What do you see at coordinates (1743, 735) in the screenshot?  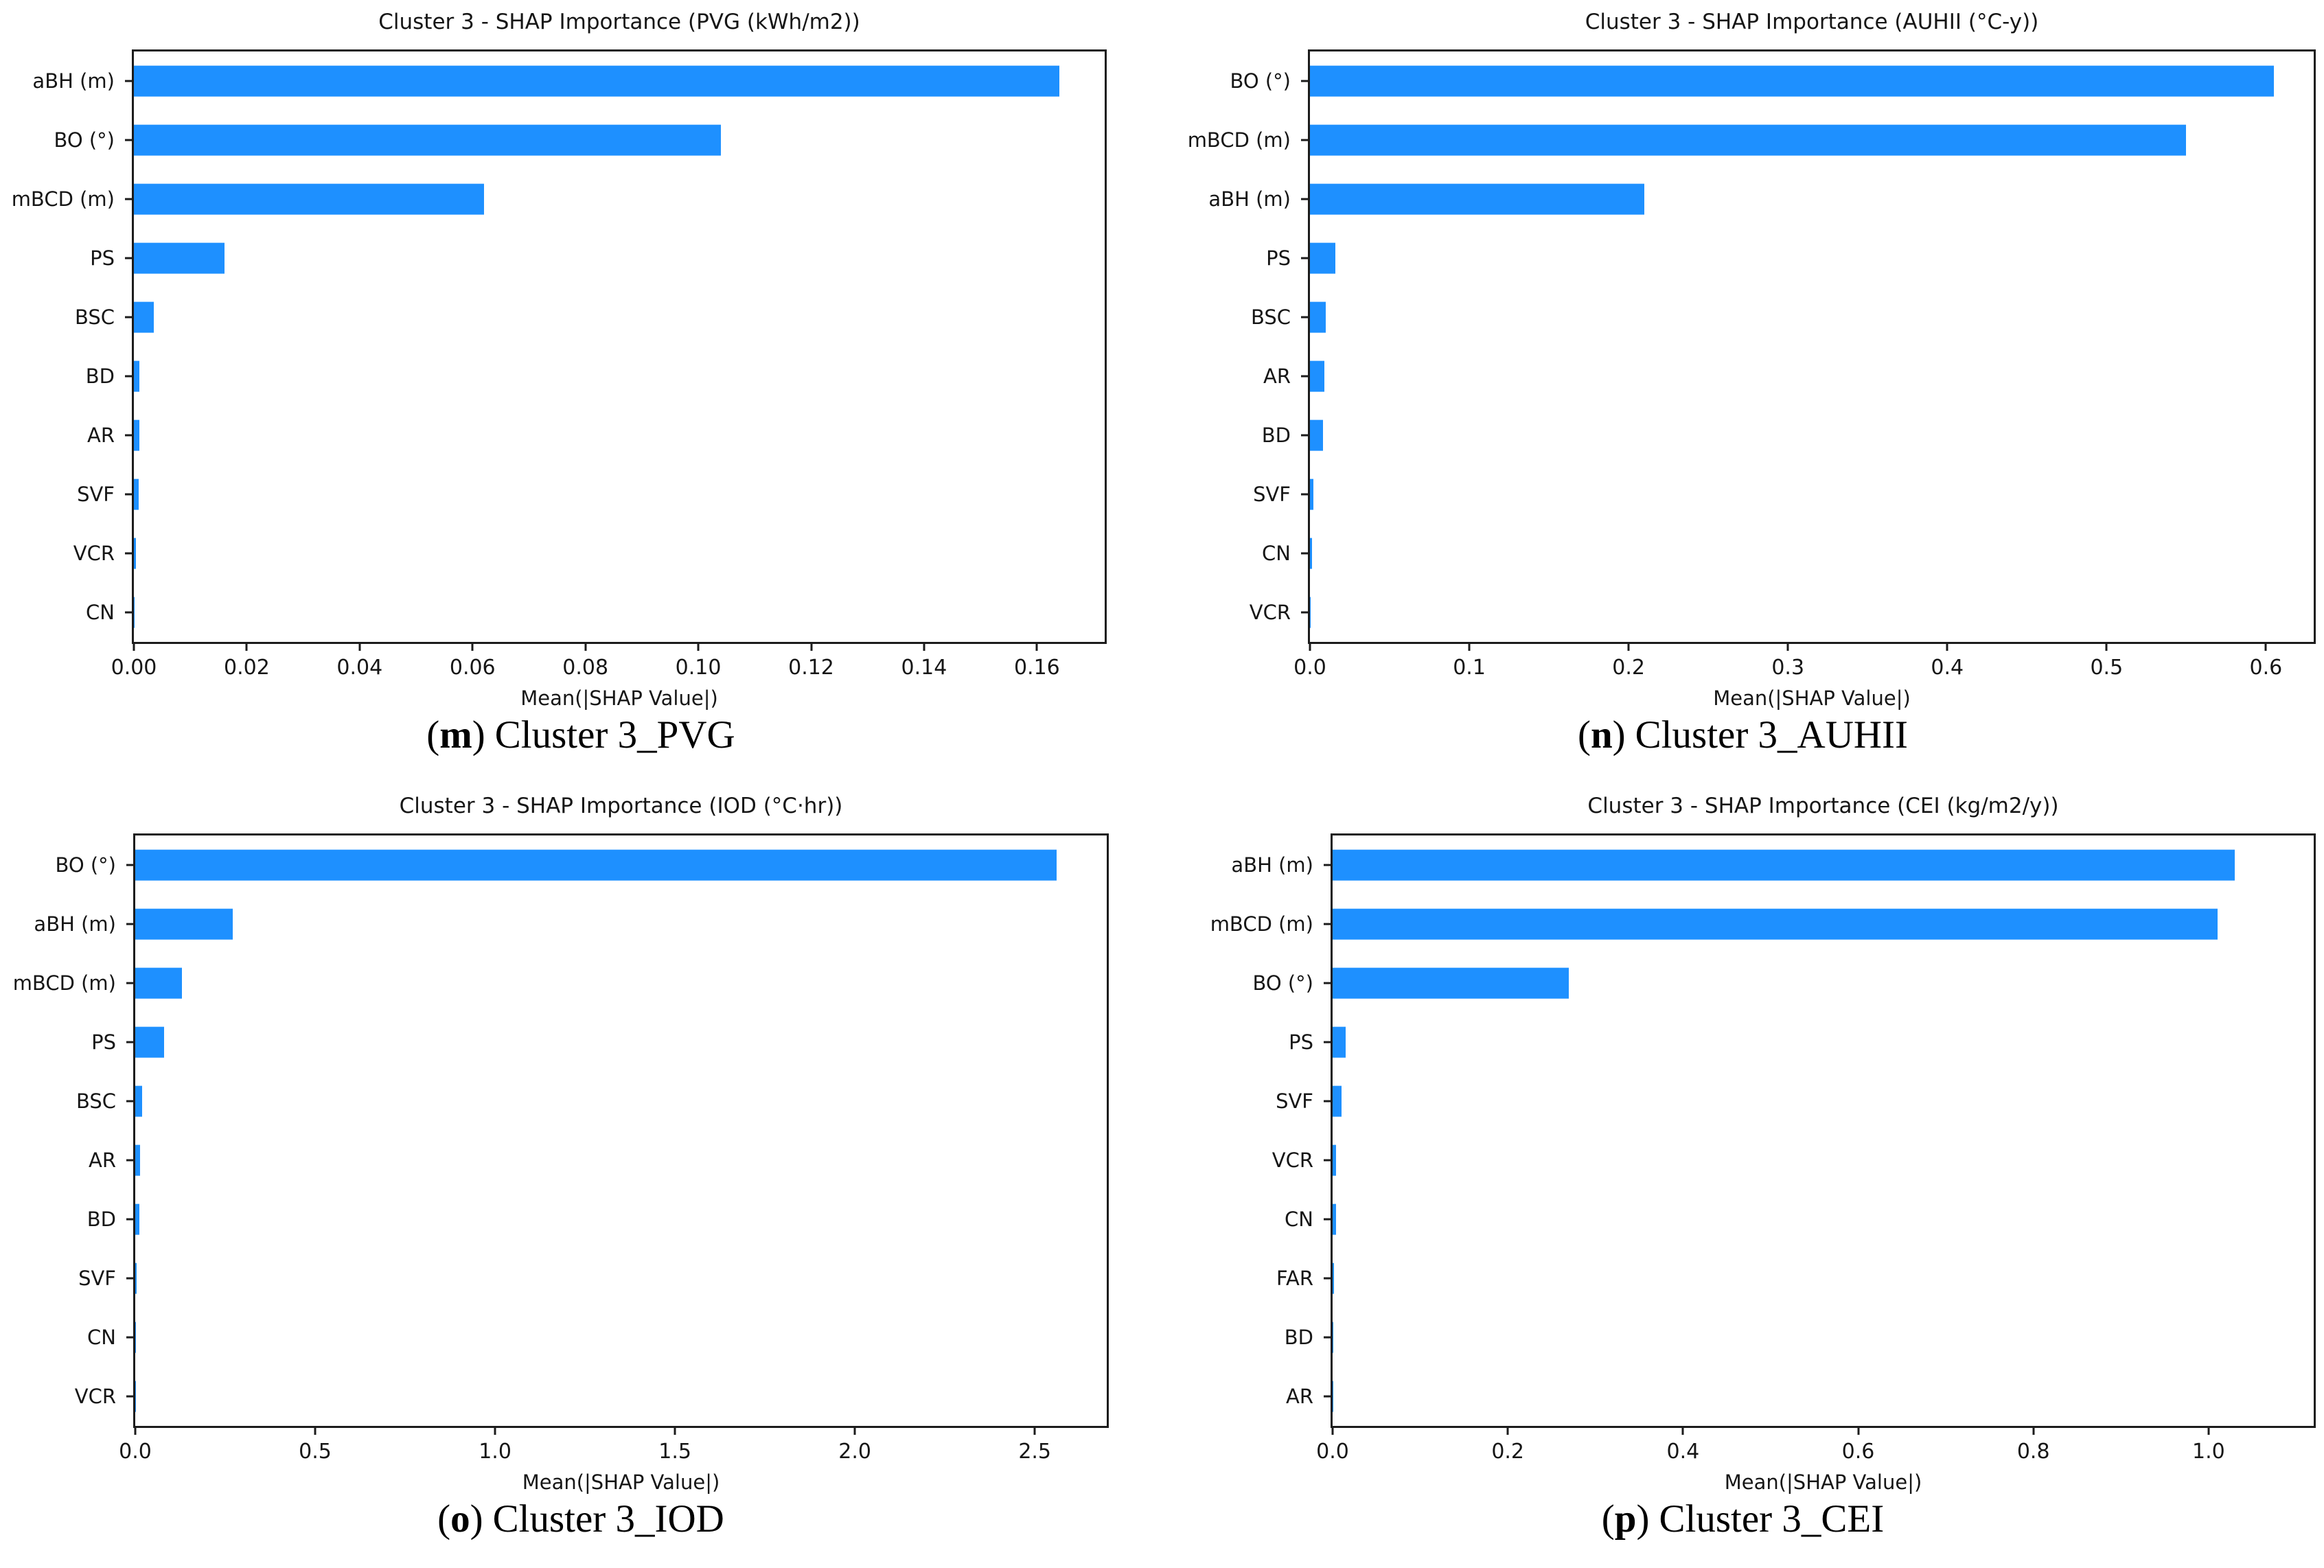 I see `subfigure-caption: (n) Cluster 3_AUHII` at bounding box center [1743, 735].